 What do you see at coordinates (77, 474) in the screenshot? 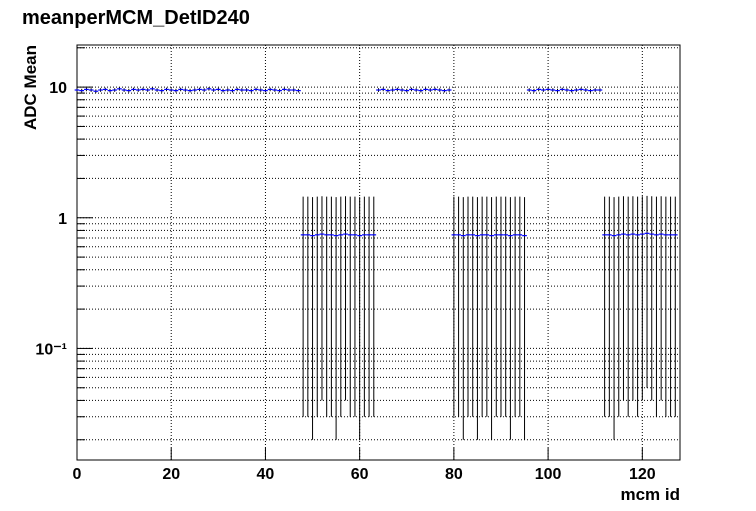
I see `x-tick-label: 0` at bounding box center [77, 474].